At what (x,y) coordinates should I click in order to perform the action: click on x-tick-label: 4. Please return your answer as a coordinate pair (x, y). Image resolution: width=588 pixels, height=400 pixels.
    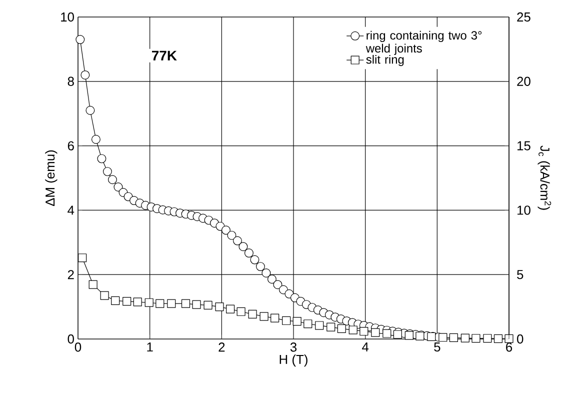
    Looking at the image, I should click on (365, 347).